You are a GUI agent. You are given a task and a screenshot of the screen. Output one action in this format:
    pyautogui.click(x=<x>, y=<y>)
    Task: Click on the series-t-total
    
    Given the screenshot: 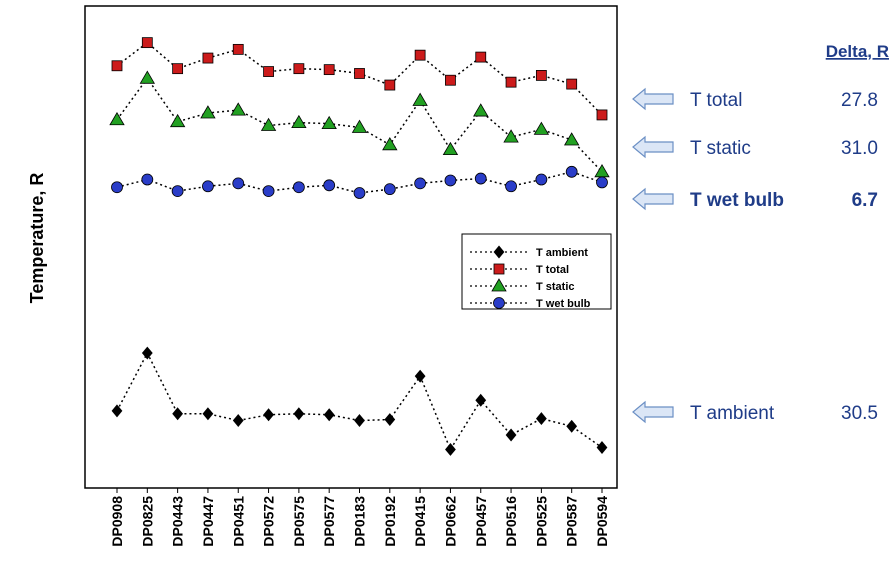 What is the action you would take?
    pyautogui.click(x=359, y=79)
    